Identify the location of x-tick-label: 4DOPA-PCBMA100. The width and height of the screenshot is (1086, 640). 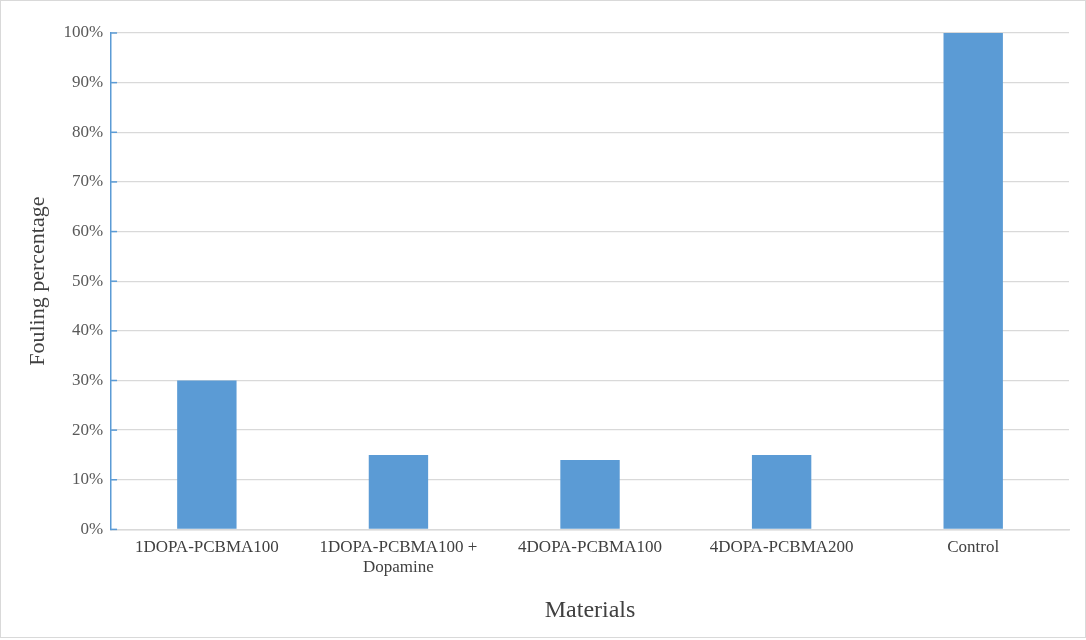
(590, 547).